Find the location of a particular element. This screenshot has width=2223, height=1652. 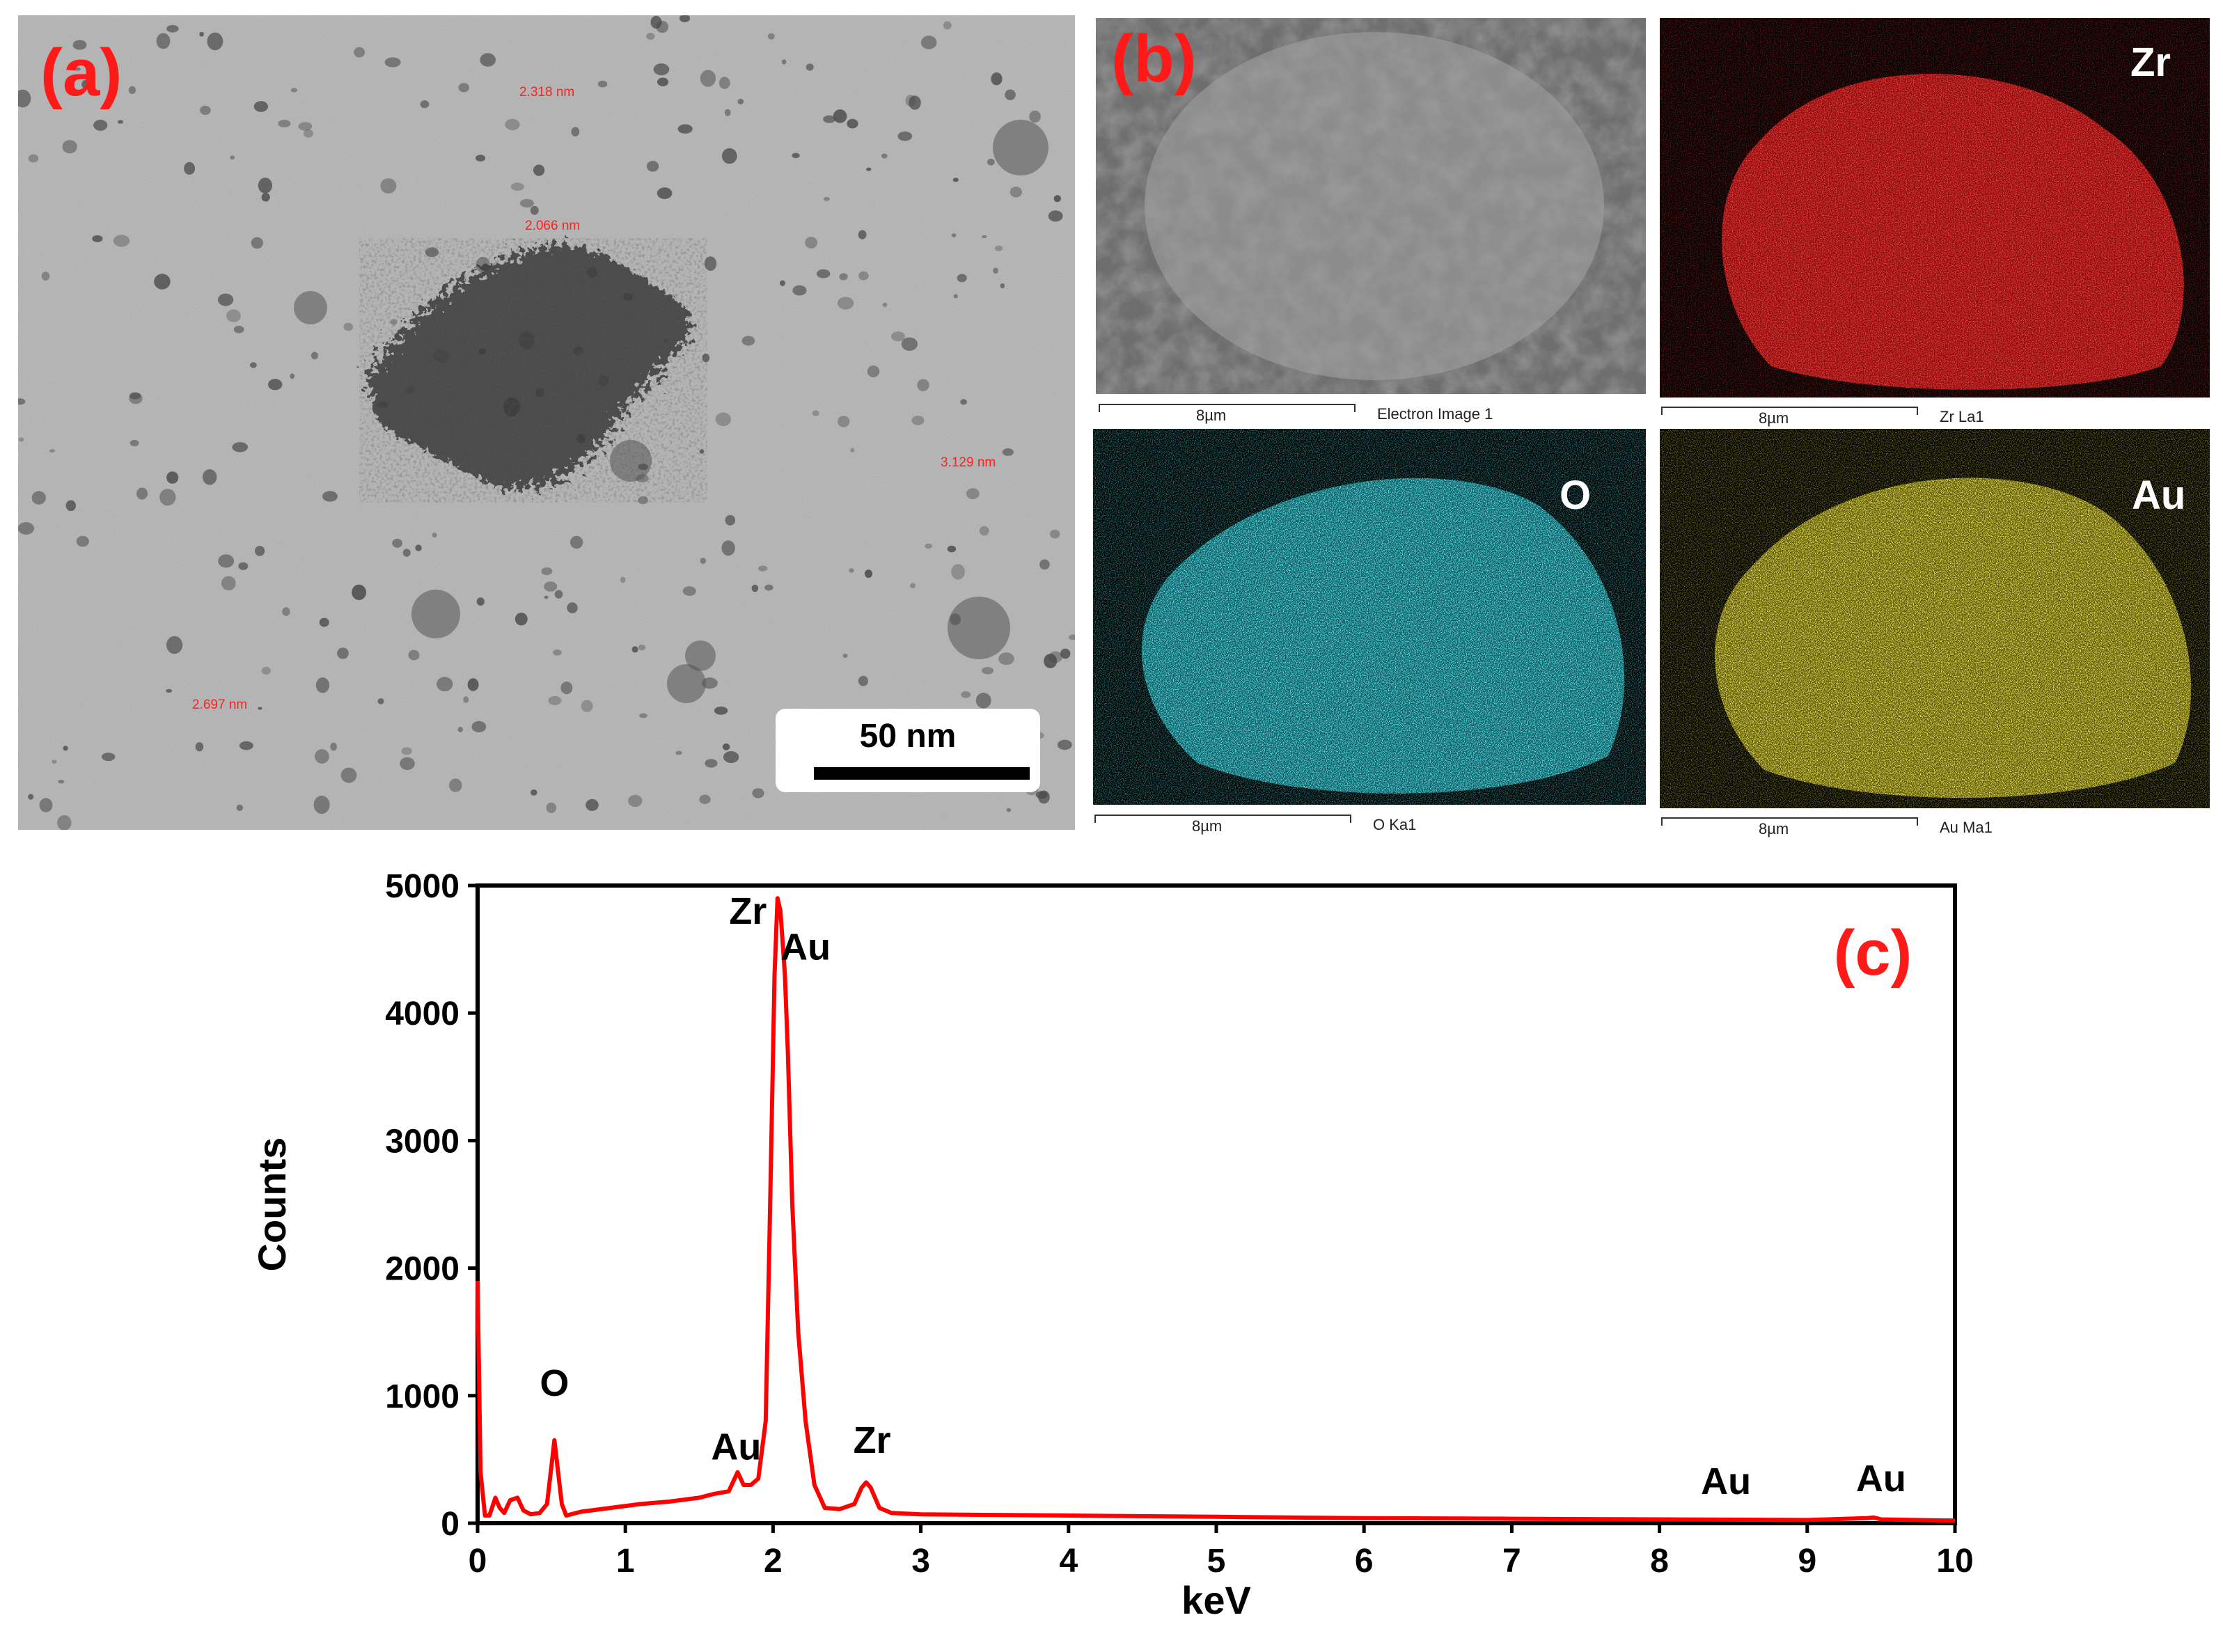

caption-electron-image: 8µm Electron Image 1 is located at coordinates (1374, 411).